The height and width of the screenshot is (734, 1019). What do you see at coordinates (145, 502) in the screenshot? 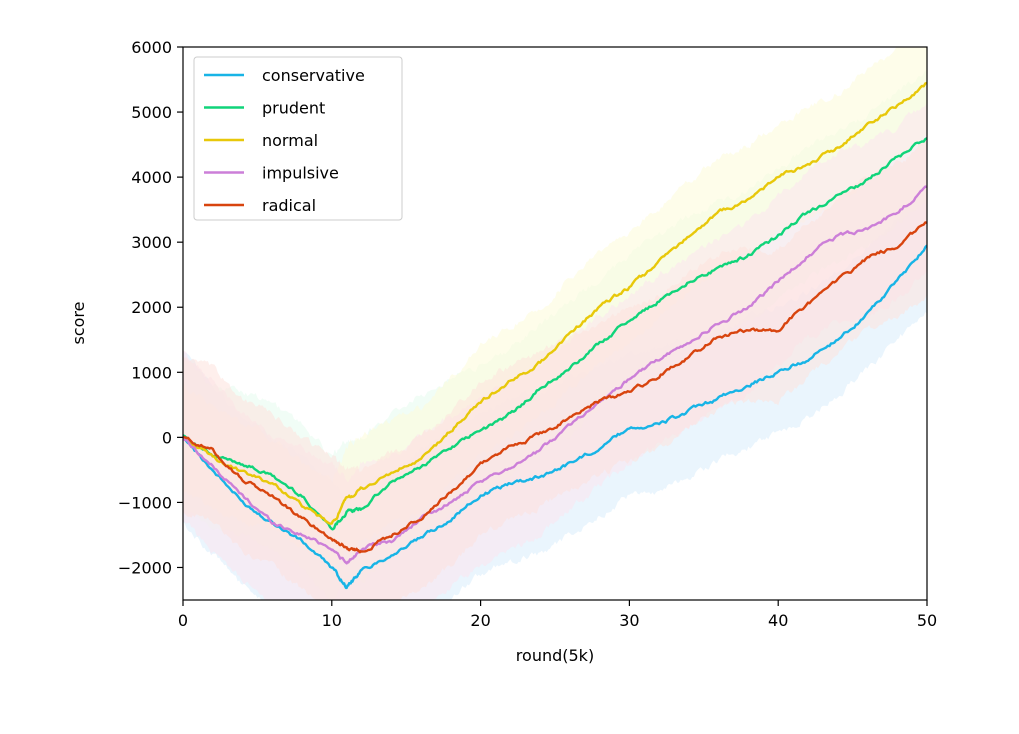
I see `y-tick-label: −1000` at bounding box center [145, 502].